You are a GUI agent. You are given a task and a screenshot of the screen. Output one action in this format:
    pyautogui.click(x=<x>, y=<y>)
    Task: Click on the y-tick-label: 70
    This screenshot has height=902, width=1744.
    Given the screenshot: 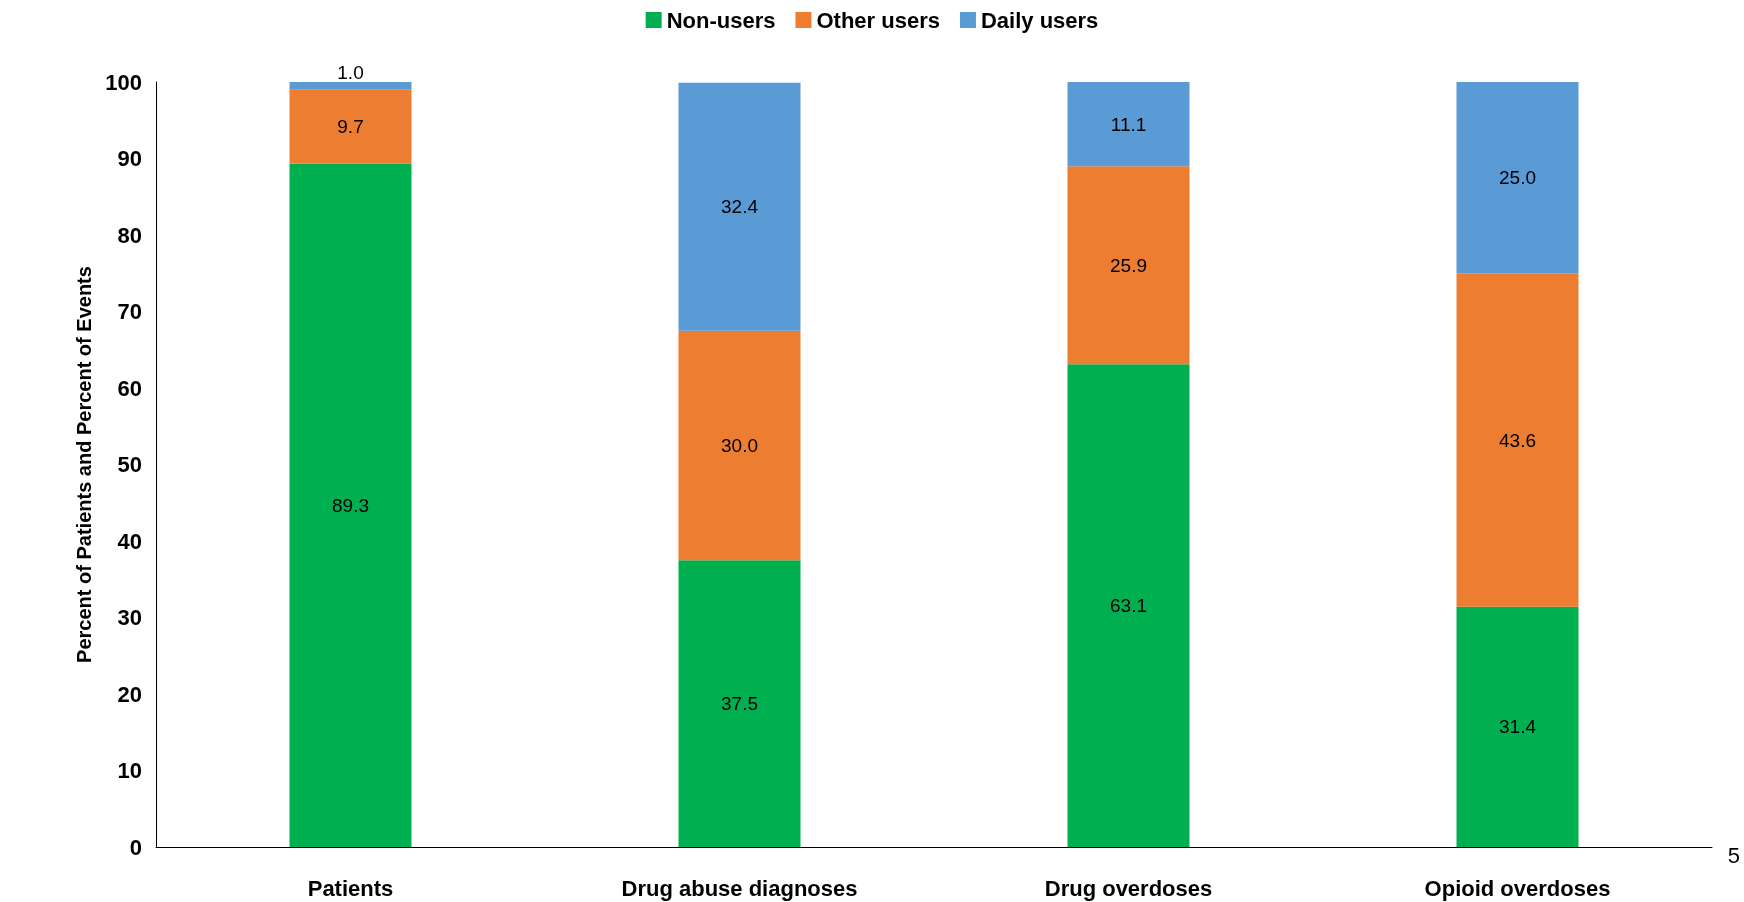 What is the action you would take?
    pyautogui.click(x=129, y=311)
    